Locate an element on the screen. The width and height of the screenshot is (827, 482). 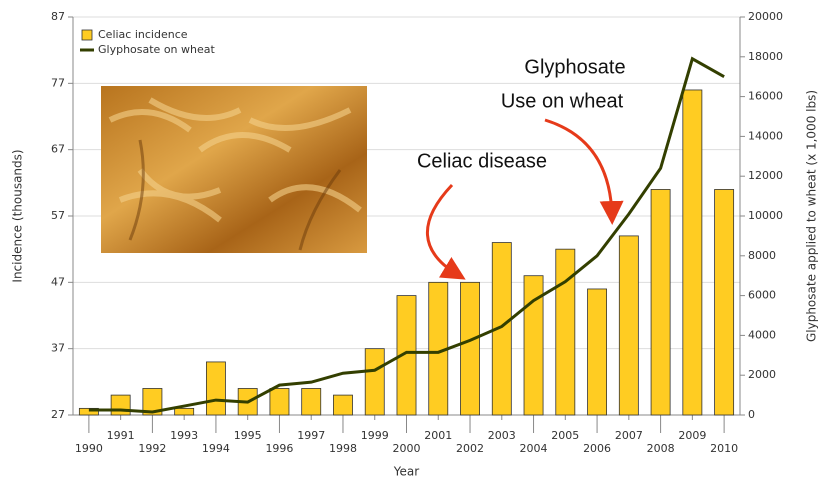
legend-label: Glyphosate on wheat is located at coordinates (156, 49).